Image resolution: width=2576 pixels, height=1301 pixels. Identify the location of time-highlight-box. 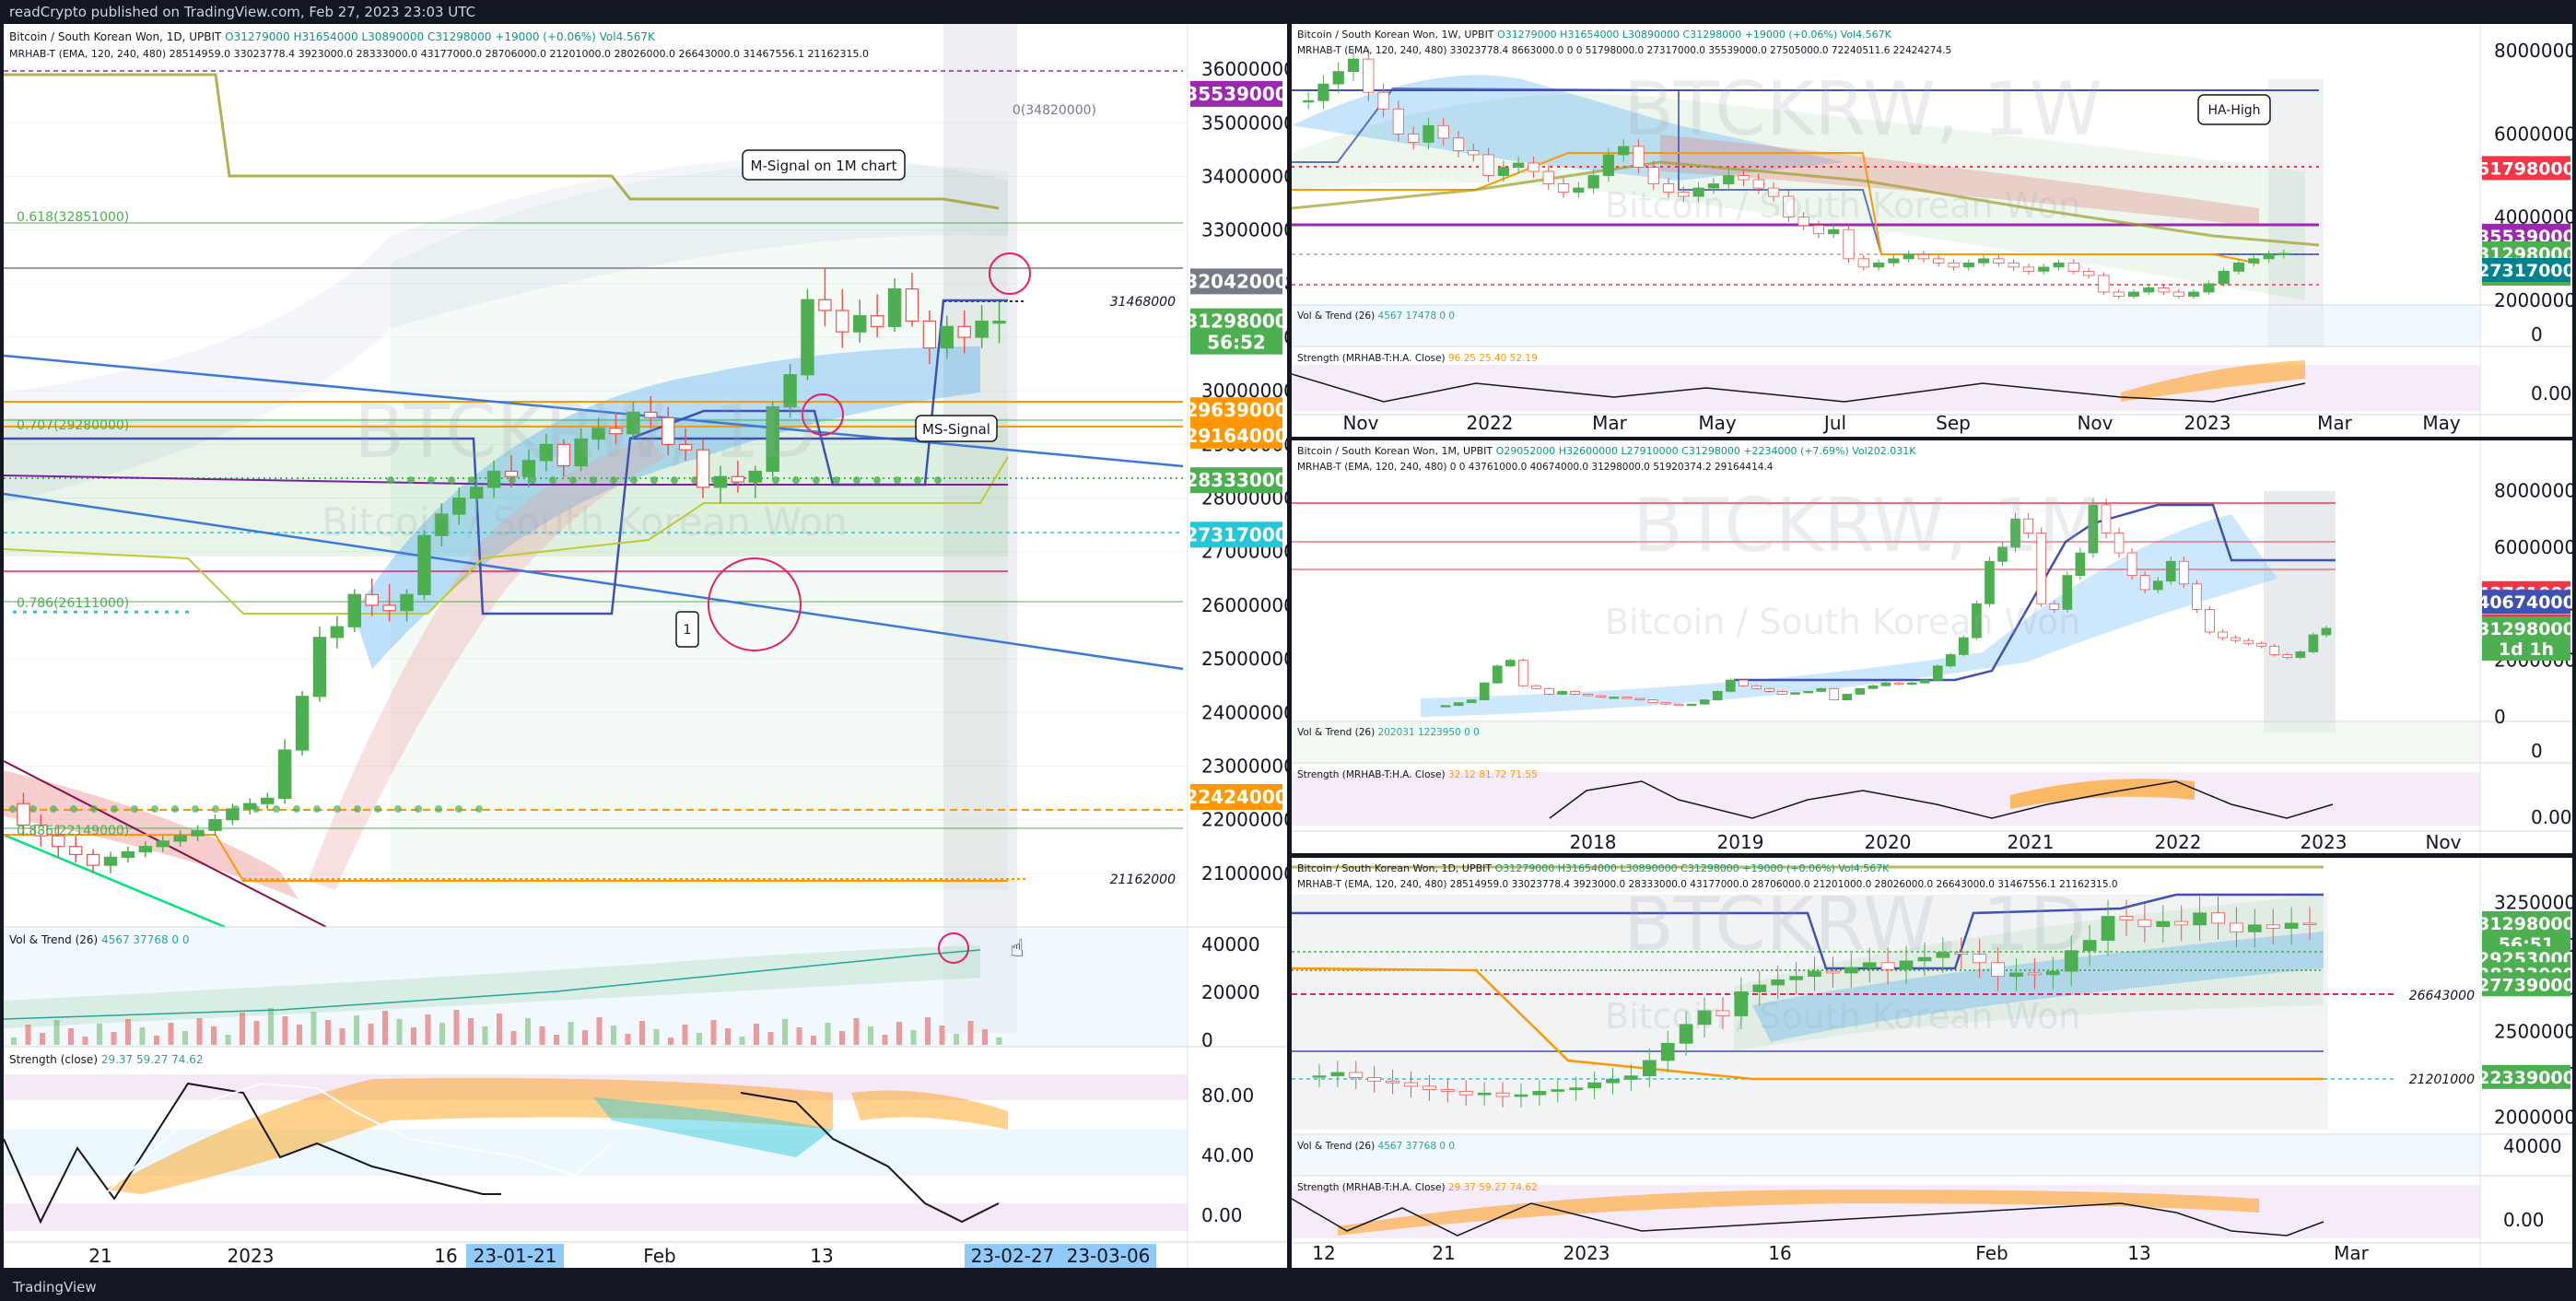
(1108, 1256).